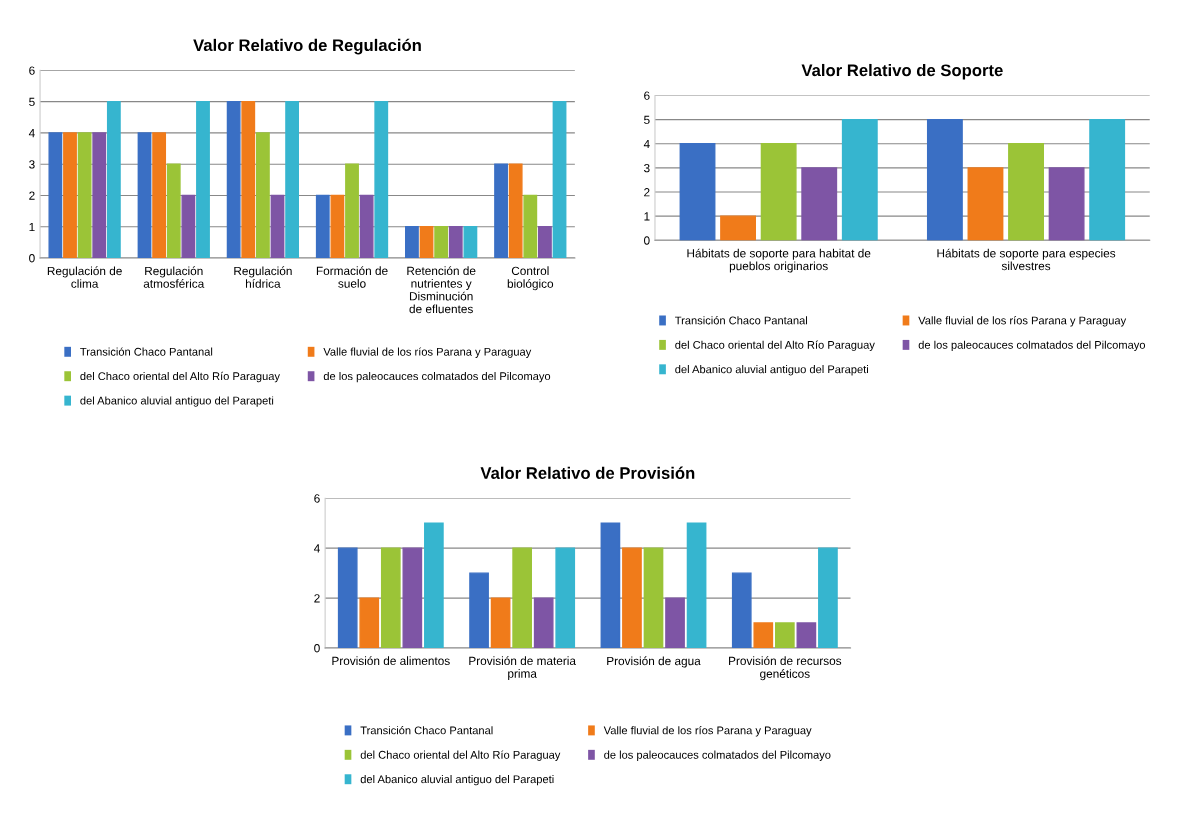 This screenshot has height=823, width=1178. I want to click on x-tick-label: Regulación de clima, so click(84, 277).